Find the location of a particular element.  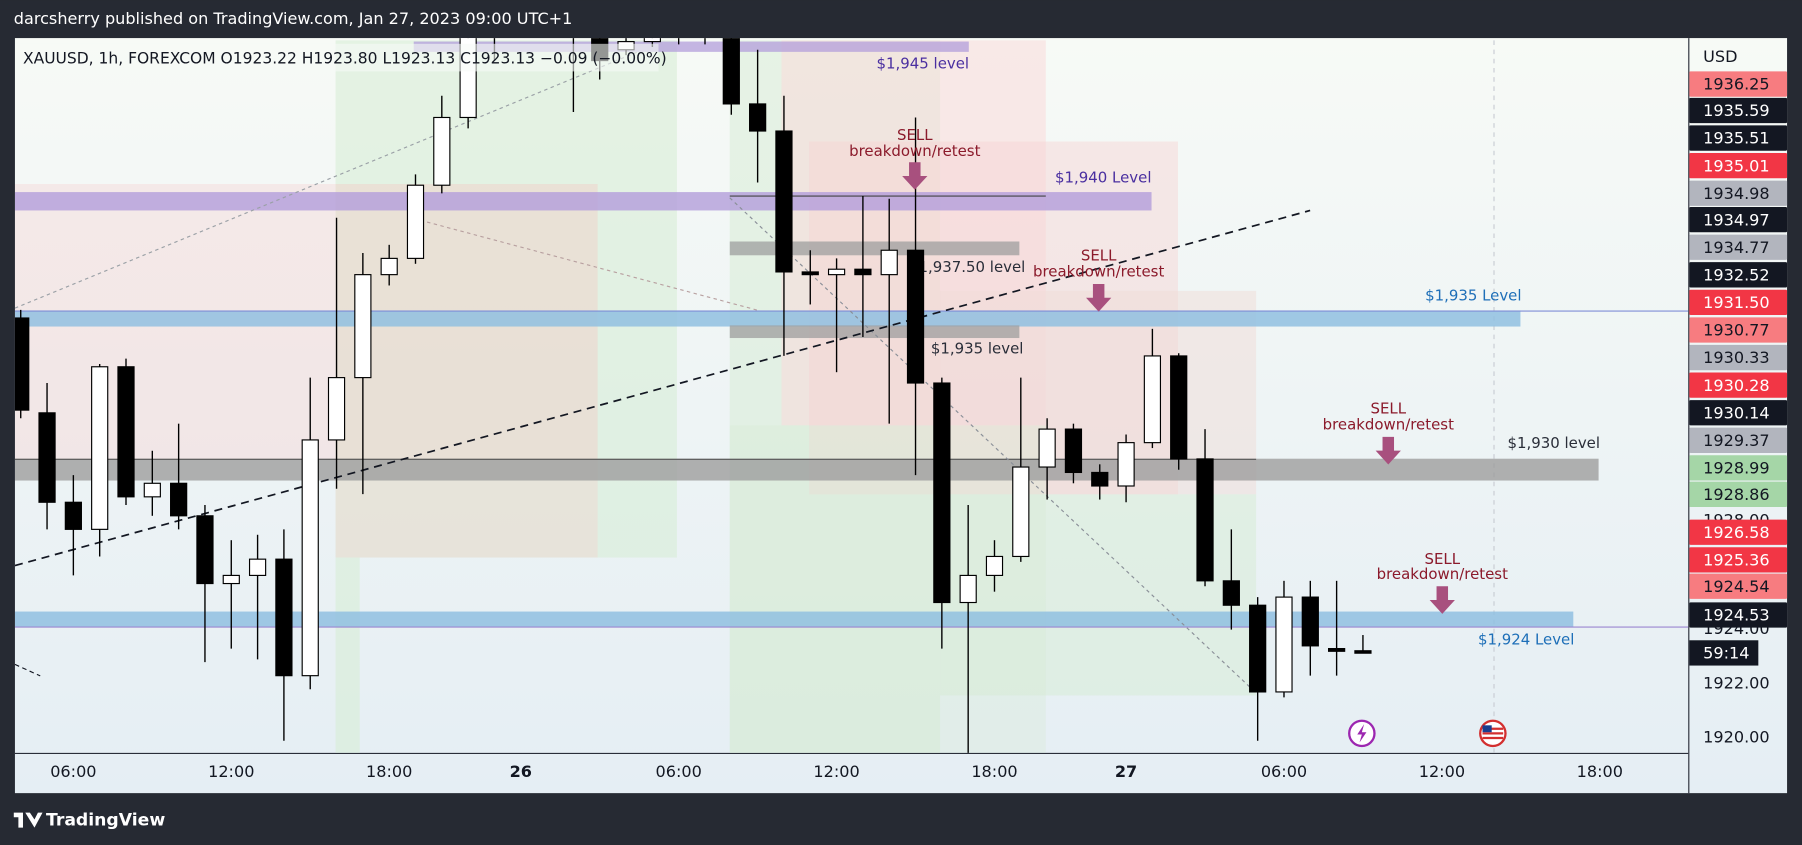

legend-backdrop is located at coordinates (336, 57).